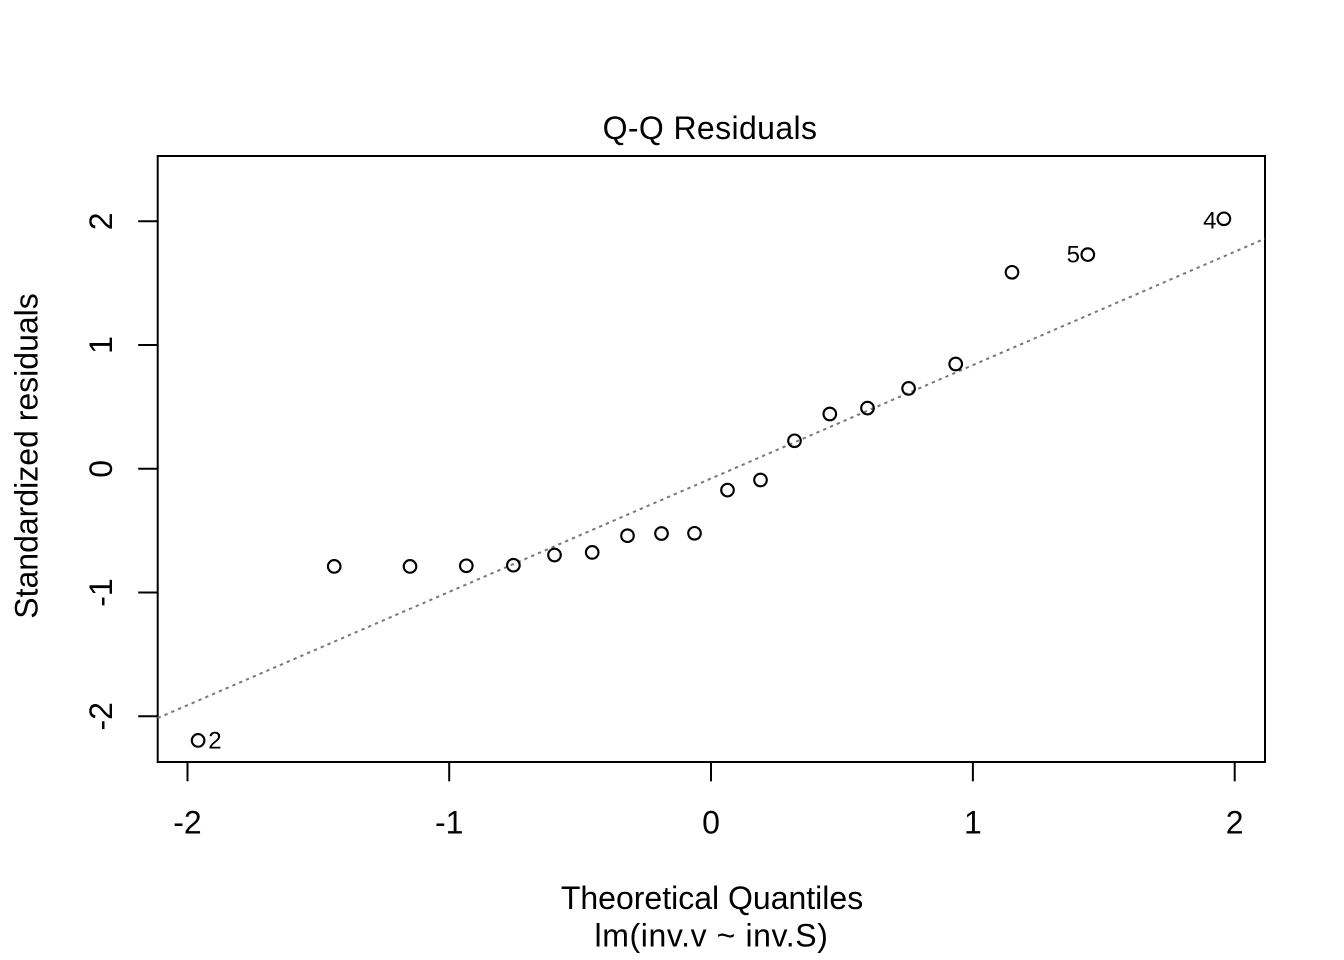  Describe the element at coordinates (27, 456) in the screenshot. I see `svg-text: Standardized residuals` at that location.